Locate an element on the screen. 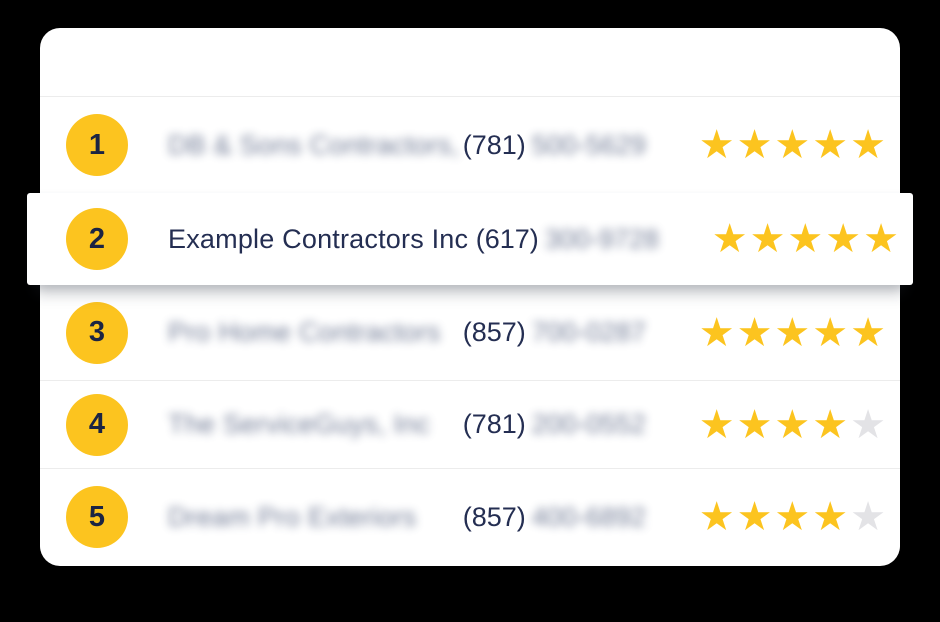 Image resolution: width=940 pixels, height=622 pixels. phone-number: (857) 400-6892 is located at coordinates (577, 517).